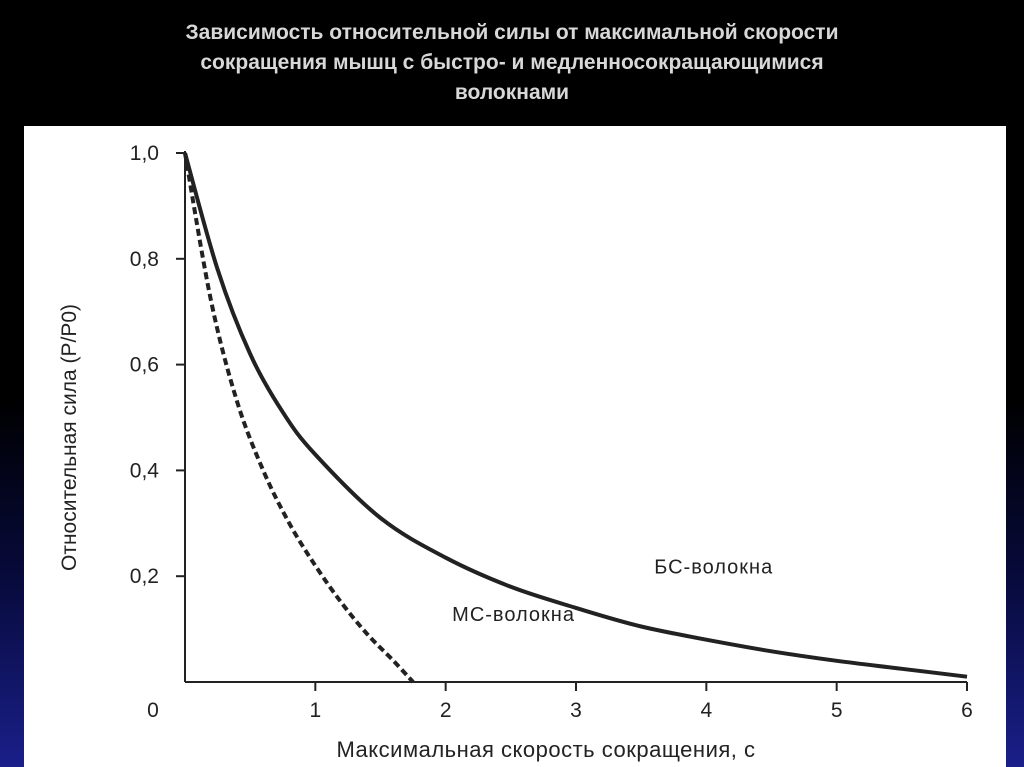  Describe the element at coordinates (145, 470) in the screenshot. I see `y-tick-label: 0,4` at that location.